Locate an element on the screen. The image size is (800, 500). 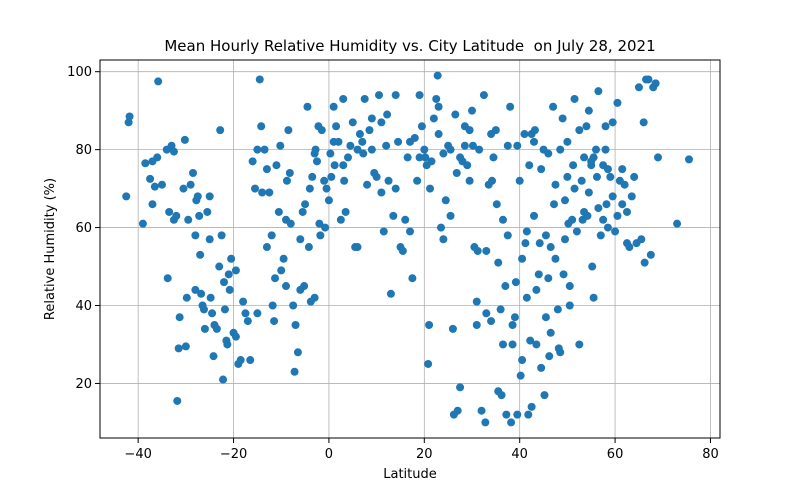
y-tick-label: 20 is located at coordinates (83, 384).